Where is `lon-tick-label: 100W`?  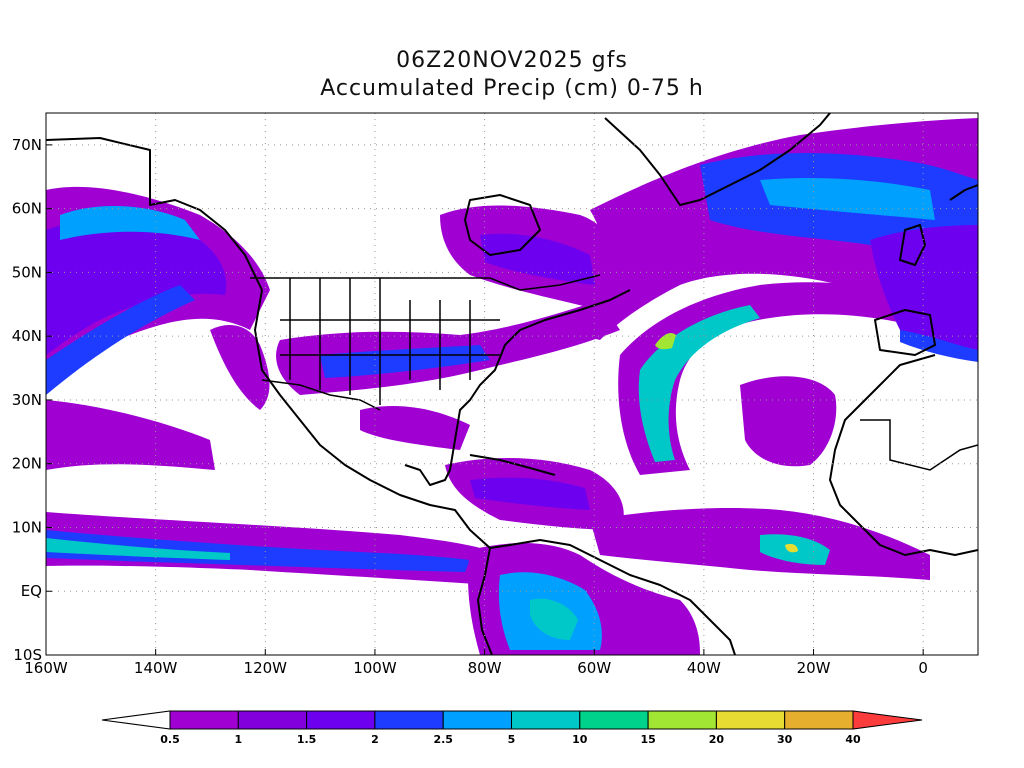 lon-tick-label: 100W is located at coordinates (375, 668).